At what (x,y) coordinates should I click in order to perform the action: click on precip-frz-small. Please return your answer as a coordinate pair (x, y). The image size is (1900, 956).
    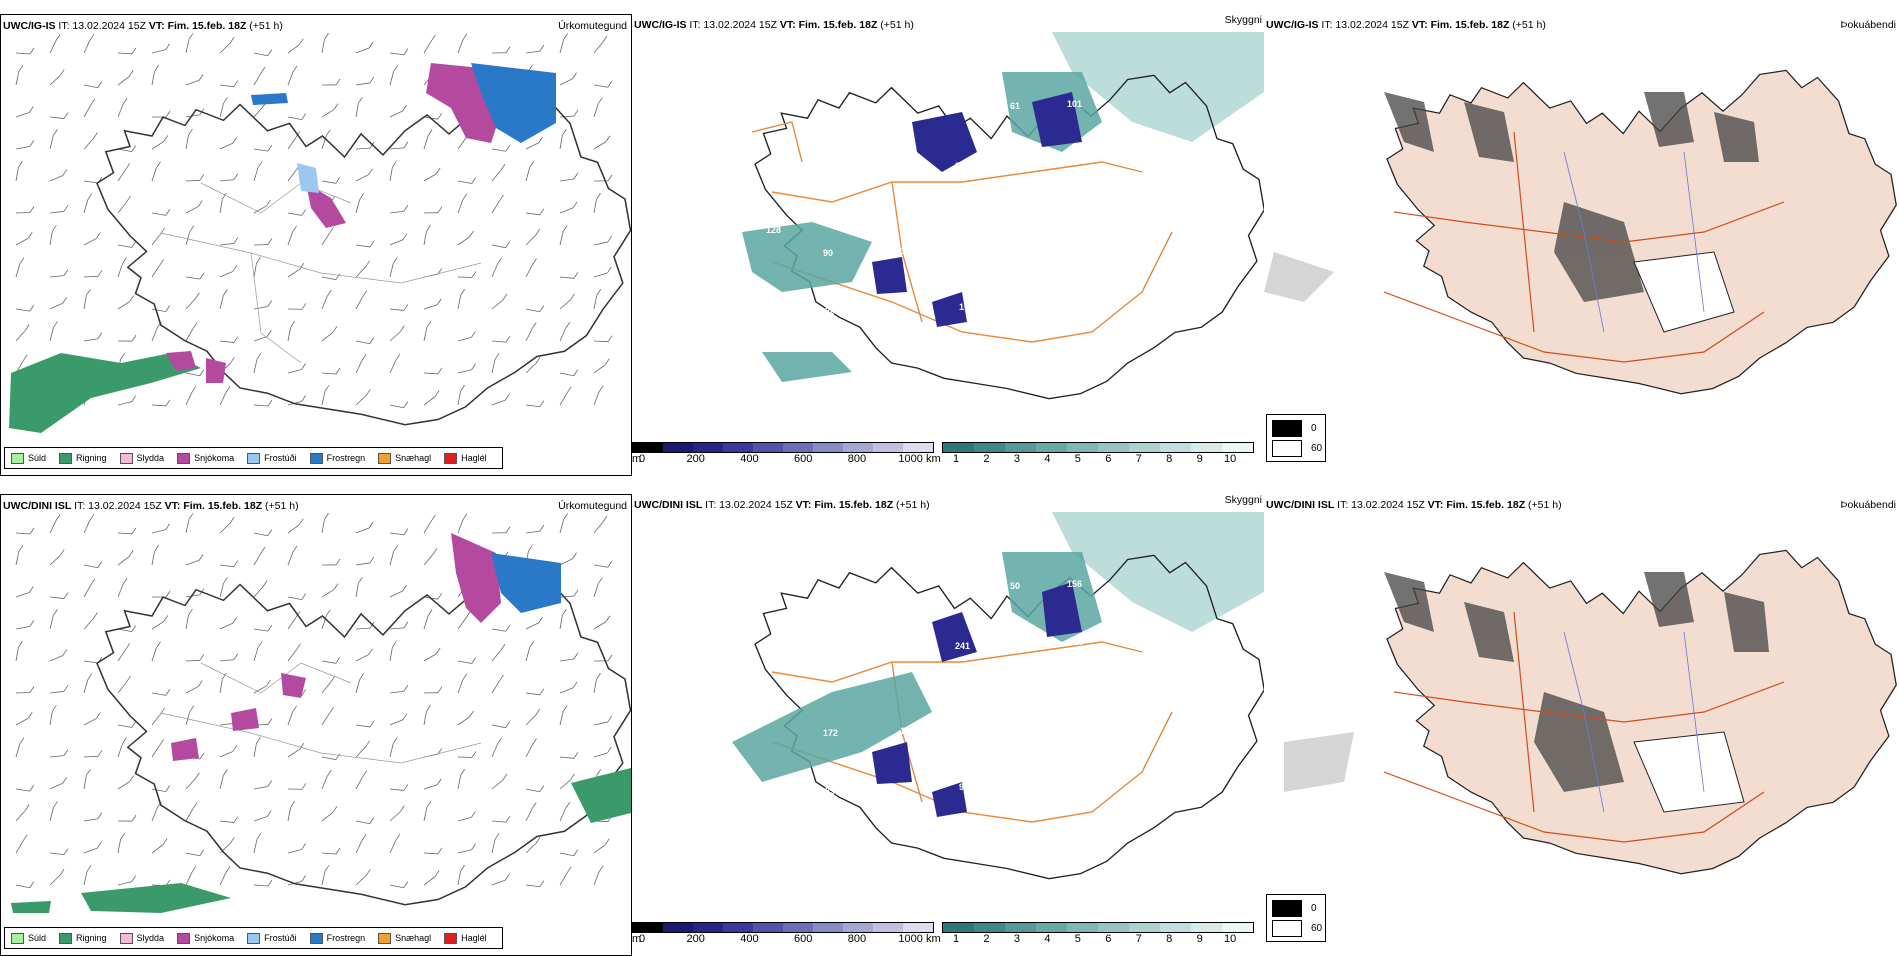
    Looking at the image, I should click on (269, 99).